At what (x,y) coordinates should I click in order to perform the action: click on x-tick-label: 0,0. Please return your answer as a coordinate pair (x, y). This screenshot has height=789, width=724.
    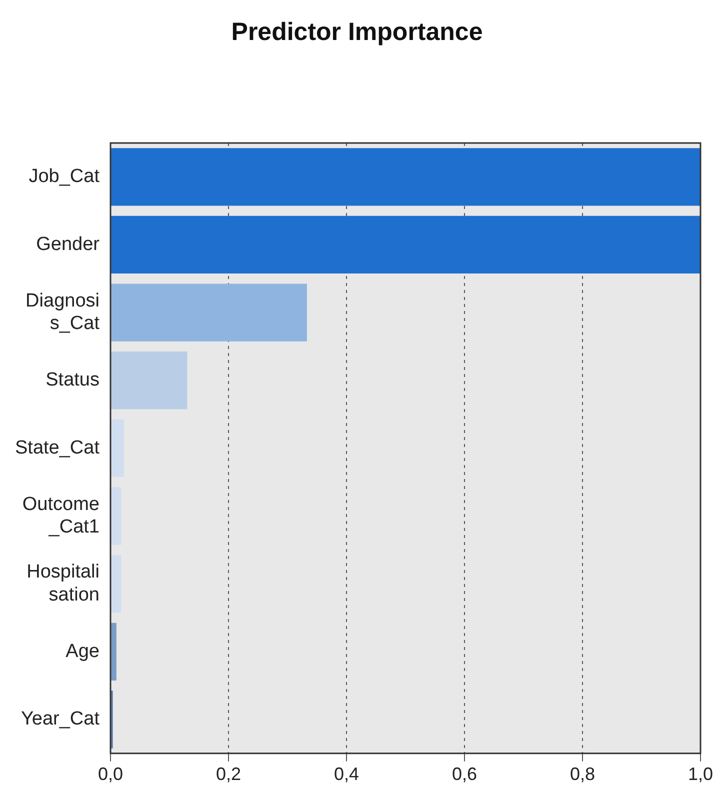
    Looking at the image, I should click on (111, 774).